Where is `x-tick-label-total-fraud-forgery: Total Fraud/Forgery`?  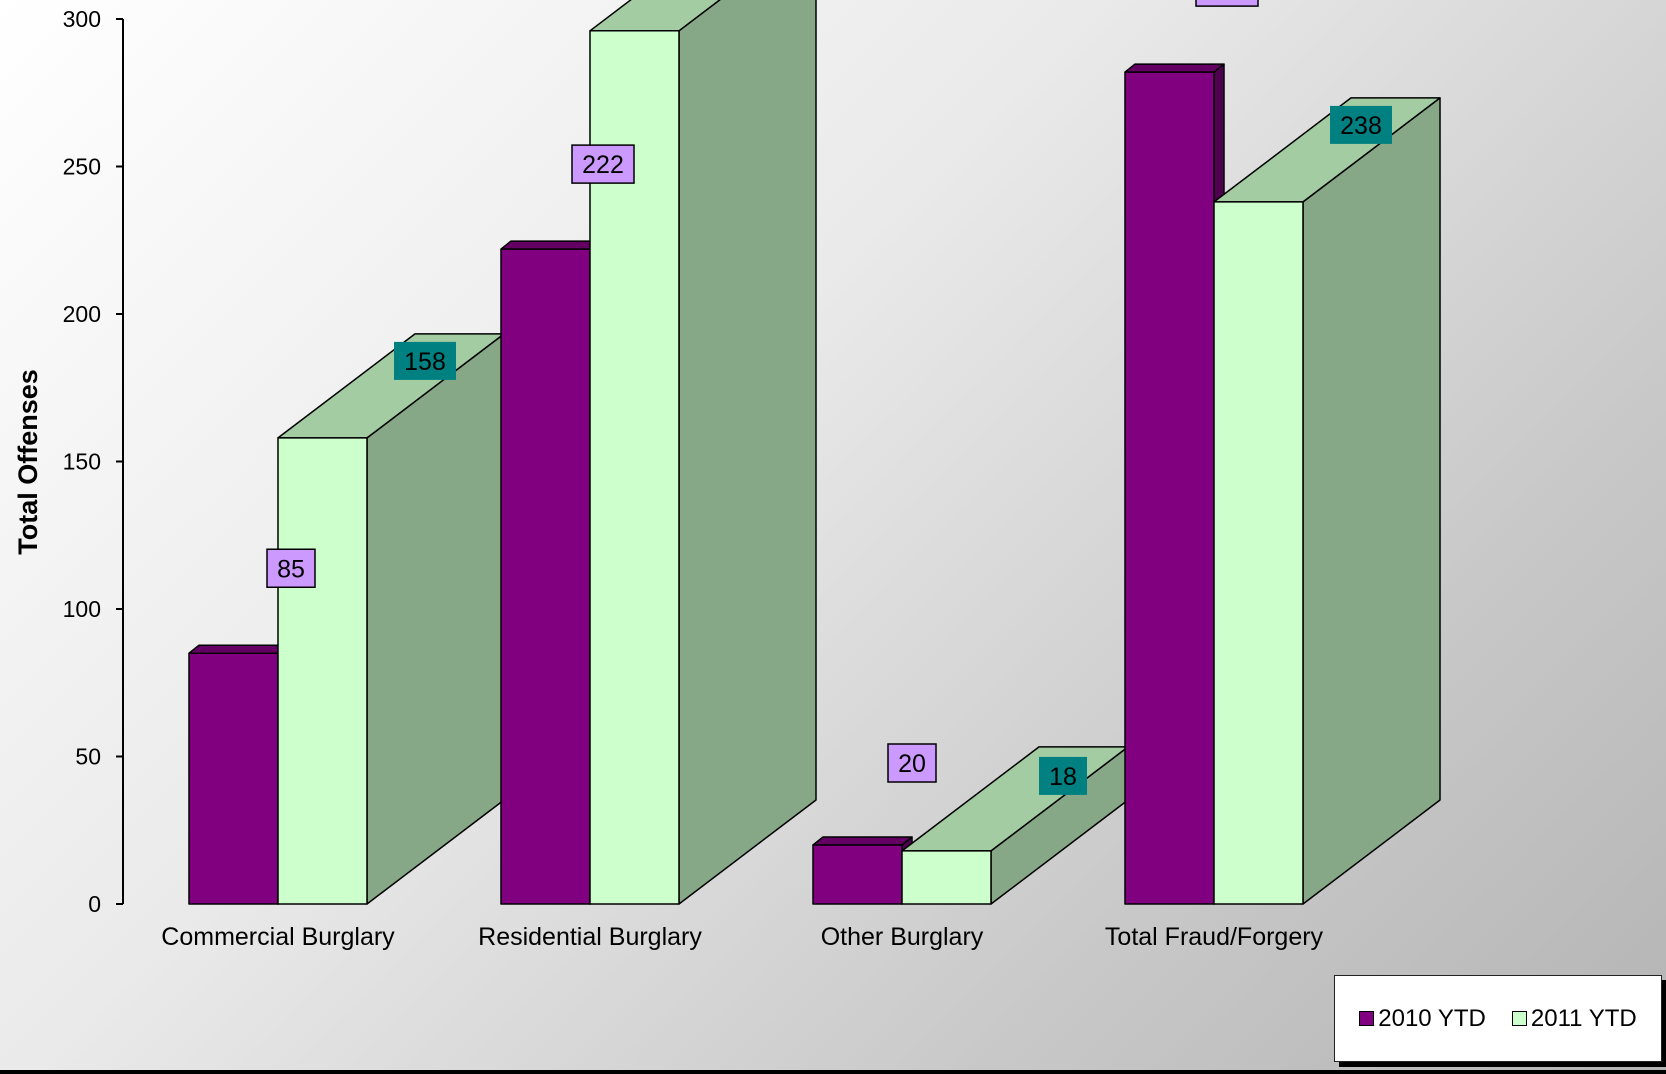 x-tick-label-total-fraud-forgery: Total Fraud/Forgery is located at coordinates (1214, 937).